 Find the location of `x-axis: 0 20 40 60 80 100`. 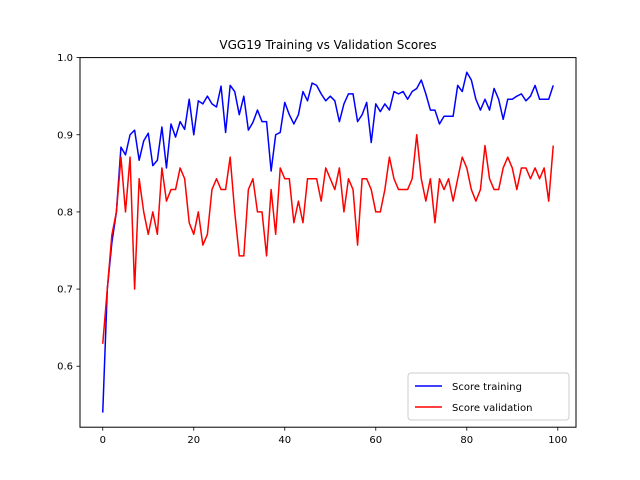

x-axis: 0 20 40 60 80 100 is located at coordinates (333, 436).